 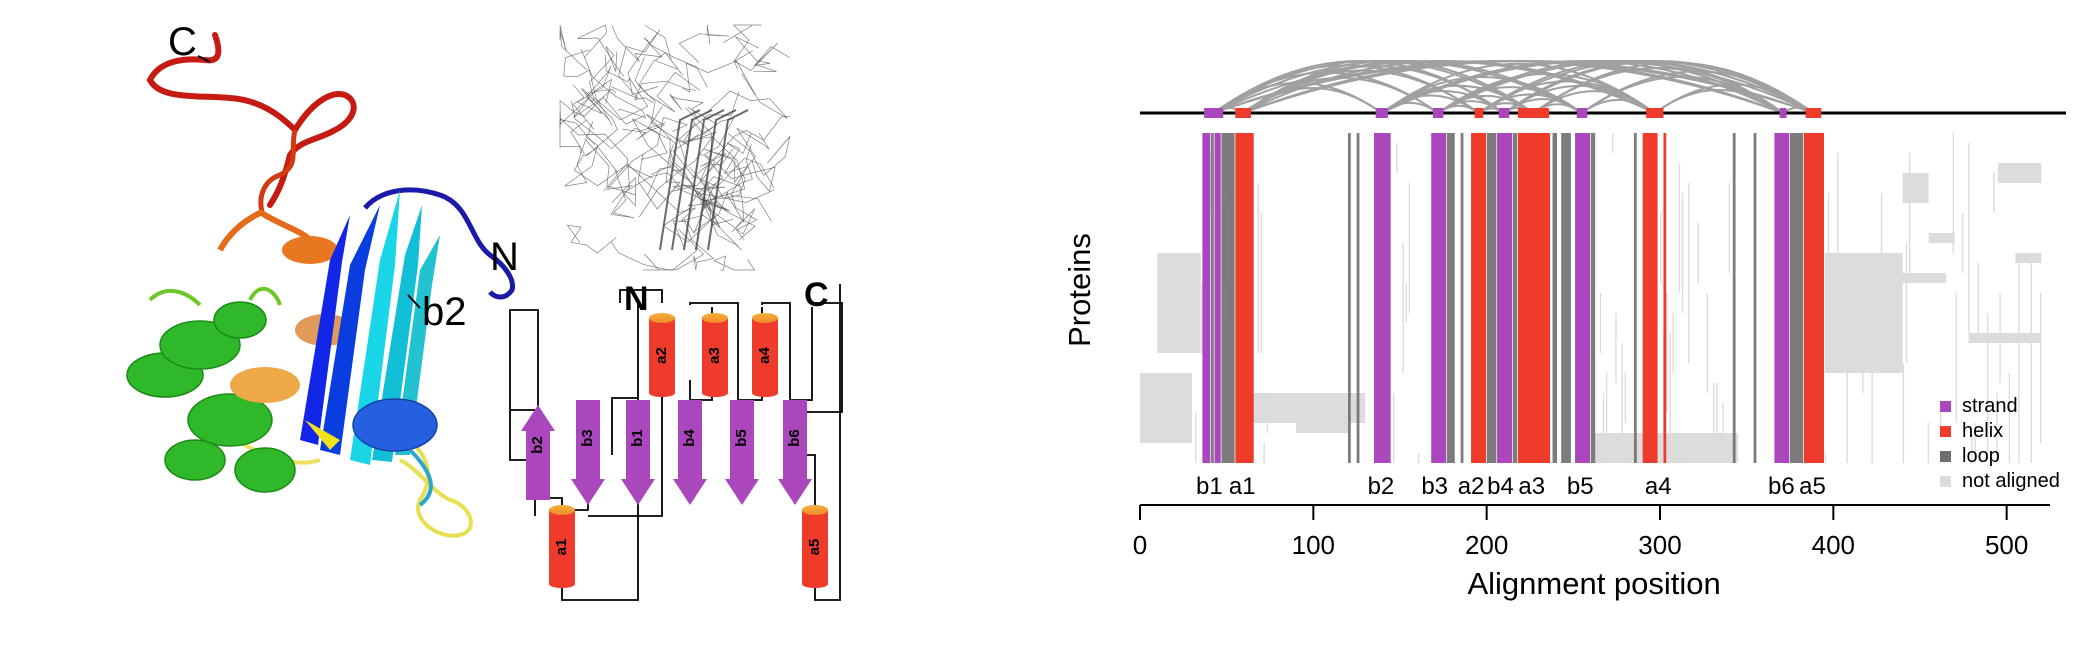 I want to click on segment-label-b4: b4, so click(x=1500, y=486).